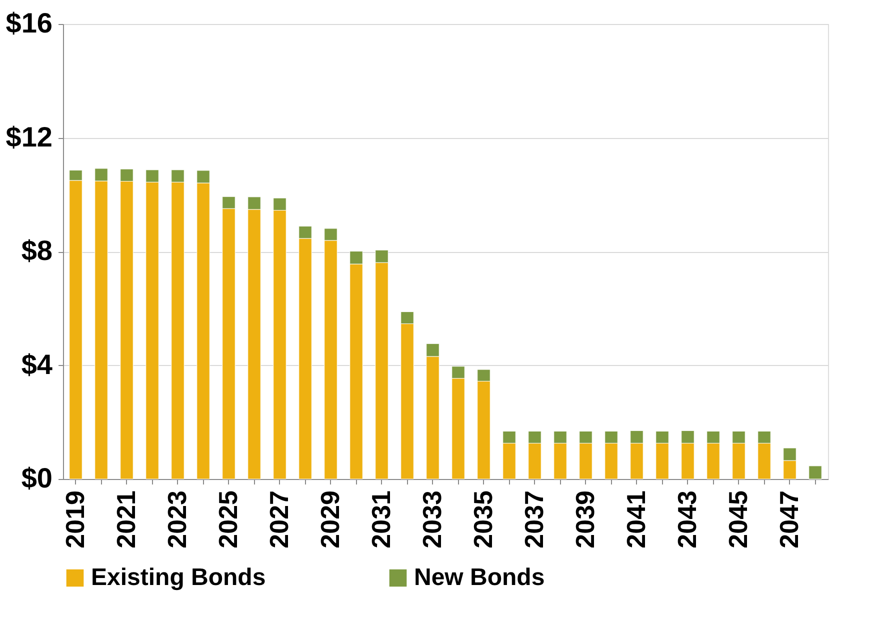 The width and height of the screenshot is (885, 630). I want to click on x-tick-label: 2025, so click(227, 519).